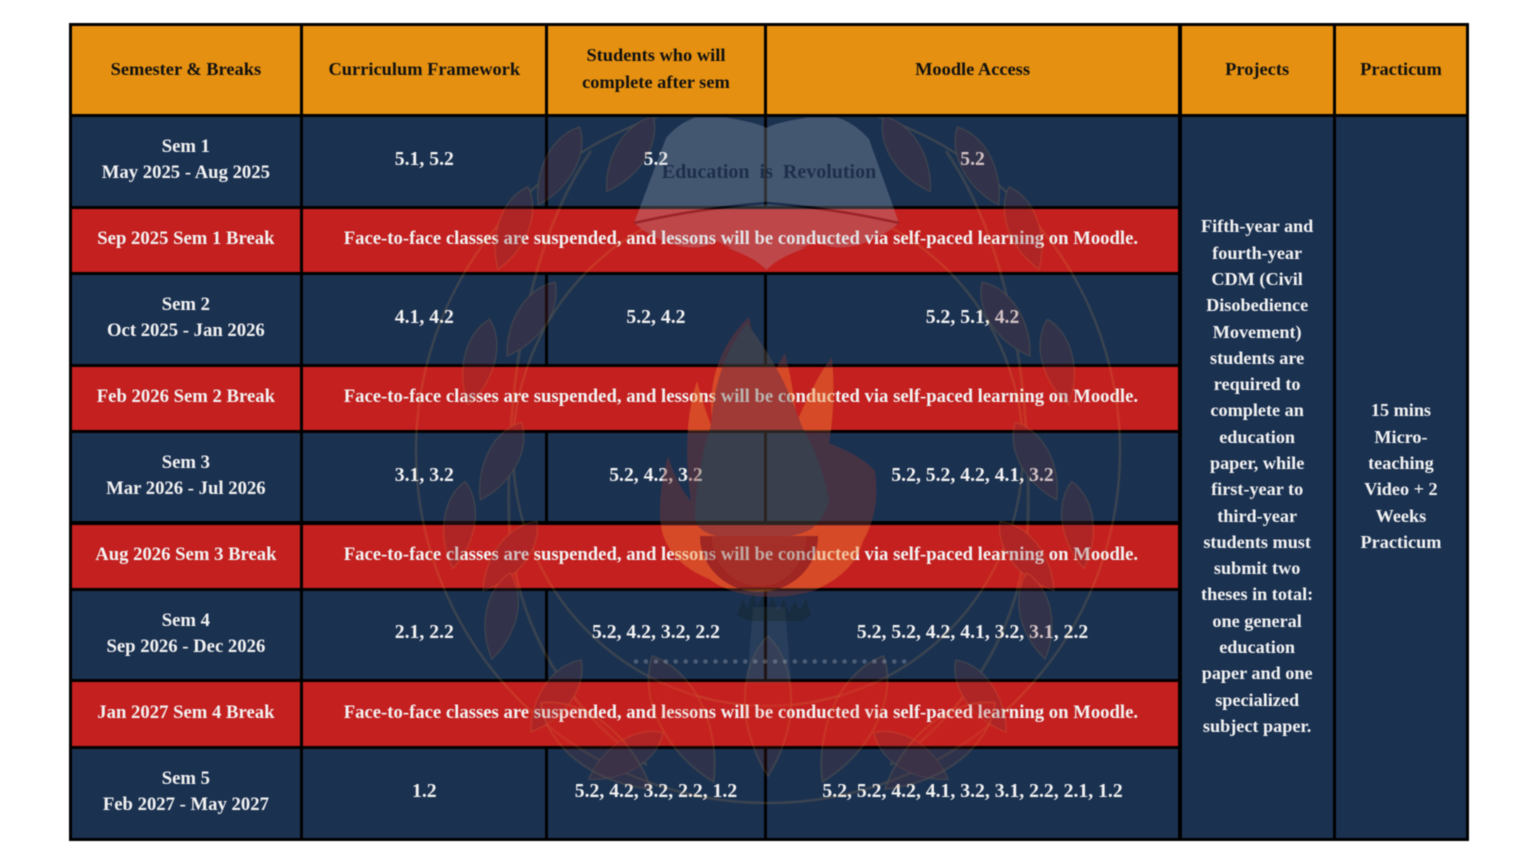 The image size is (1536, 865). What do you see at coordinates (769, 172) in the screenshot?
I see `svg-text: Education is Revolution` at bounding box center [769, 172].